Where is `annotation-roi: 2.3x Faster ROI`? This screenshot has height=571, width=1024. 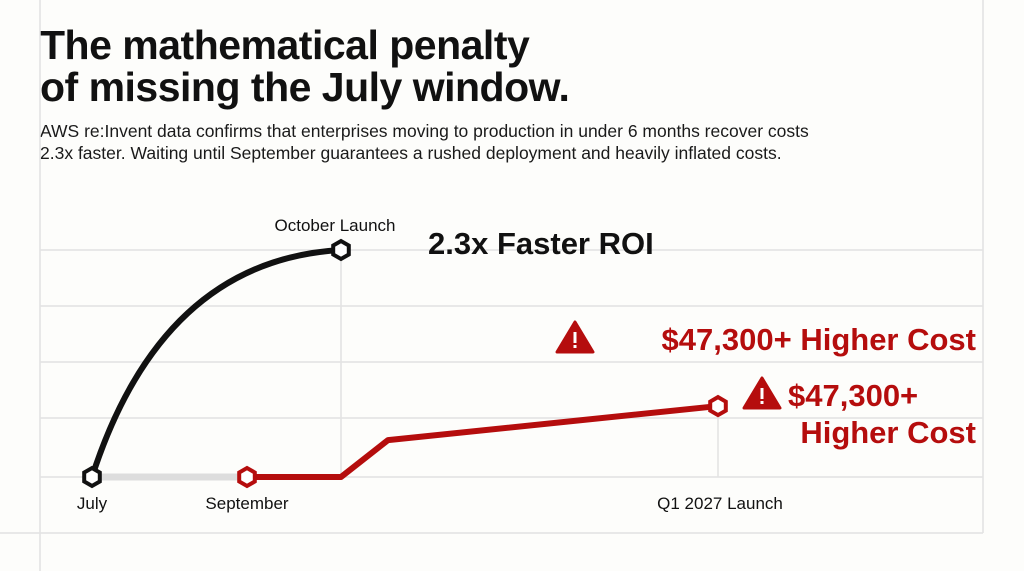 annotation-roi: 2.3x Faster ROI is located at coordinates (541, 243).